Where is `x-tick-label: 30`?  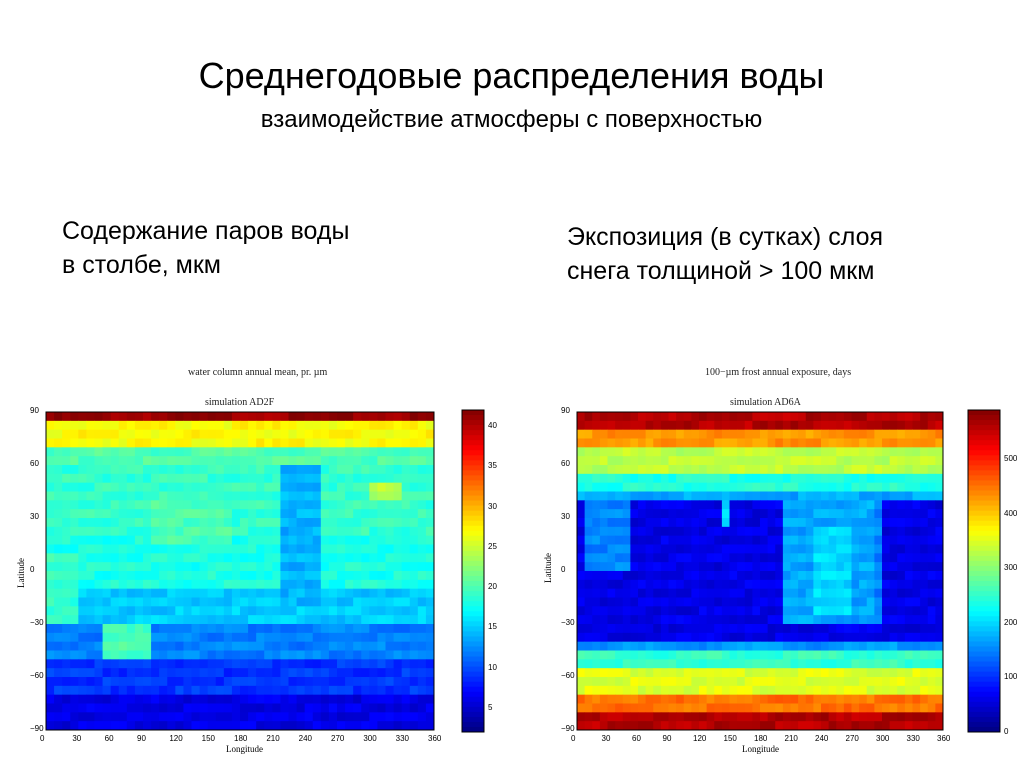 x-tick-label: 30 is located at coordinates (606, 738).